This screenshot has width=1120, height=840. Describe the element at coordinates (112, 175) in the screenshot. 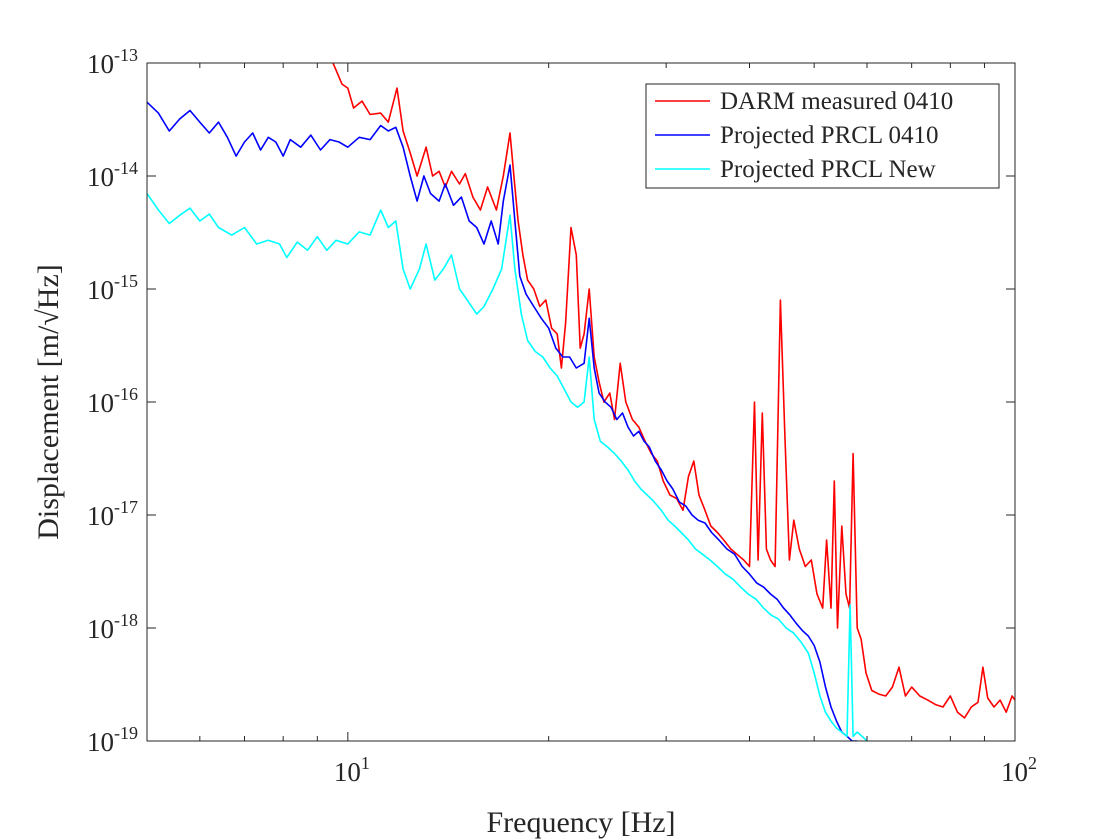

I see `y-tick-label: 10-14` at that location.